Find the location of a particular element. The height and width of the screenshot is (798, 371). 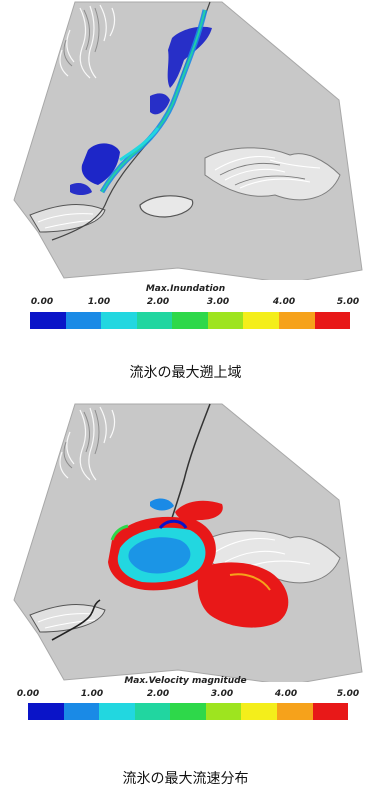

figure-caption: 流氷の最大遡上域 is located at coordinates (185, 373).